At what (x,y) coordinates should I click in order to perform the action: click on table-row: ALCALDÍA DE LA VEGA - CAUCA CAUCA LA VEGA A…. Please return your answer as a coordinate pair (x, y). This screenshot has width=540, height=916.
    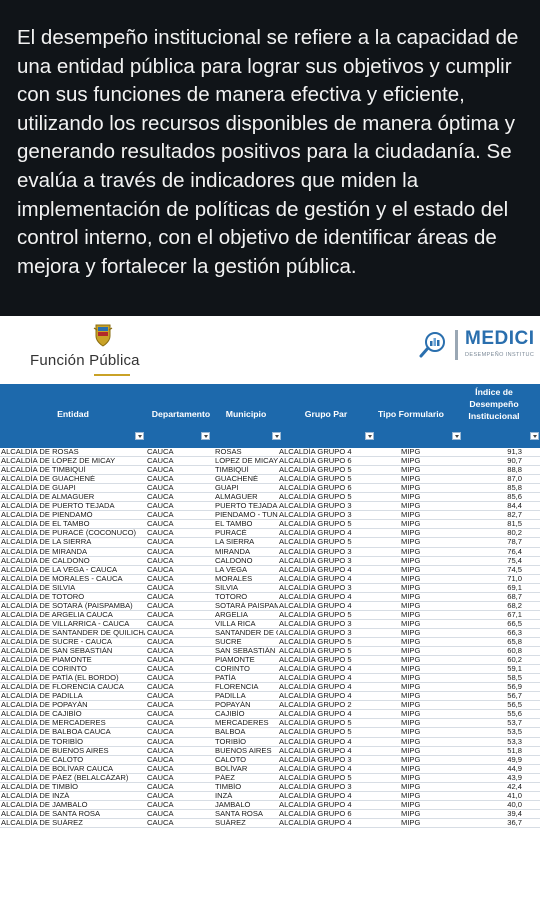
    Looking at the image, I should click on (270, 570).